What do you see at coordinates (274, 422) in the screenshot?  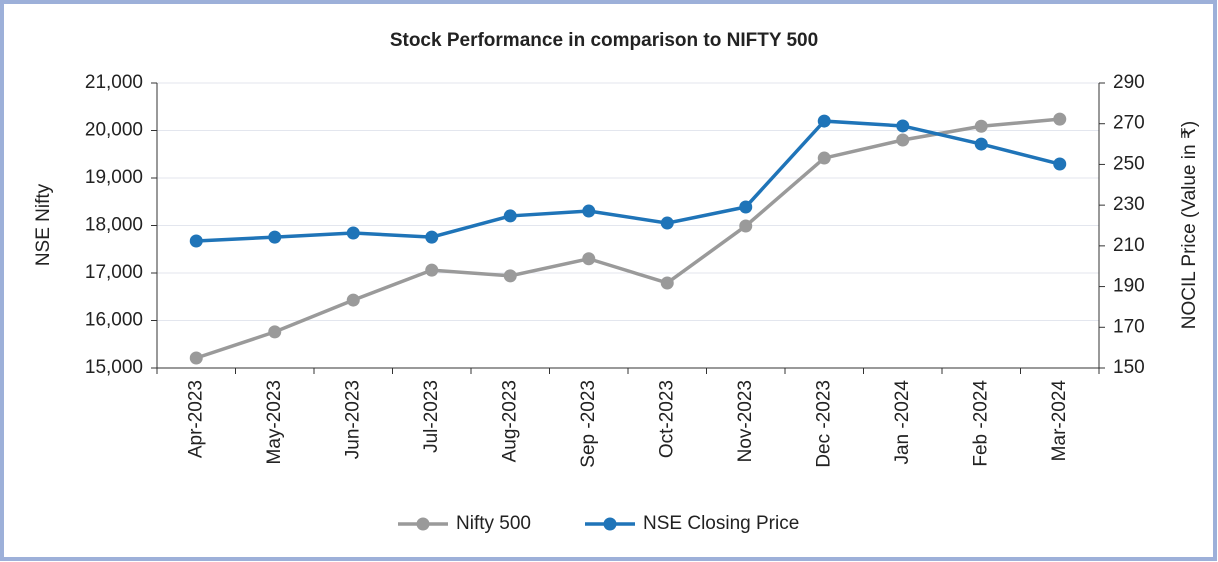 I see `x-tick-label: May-2023` at bounding box center [274, 422].